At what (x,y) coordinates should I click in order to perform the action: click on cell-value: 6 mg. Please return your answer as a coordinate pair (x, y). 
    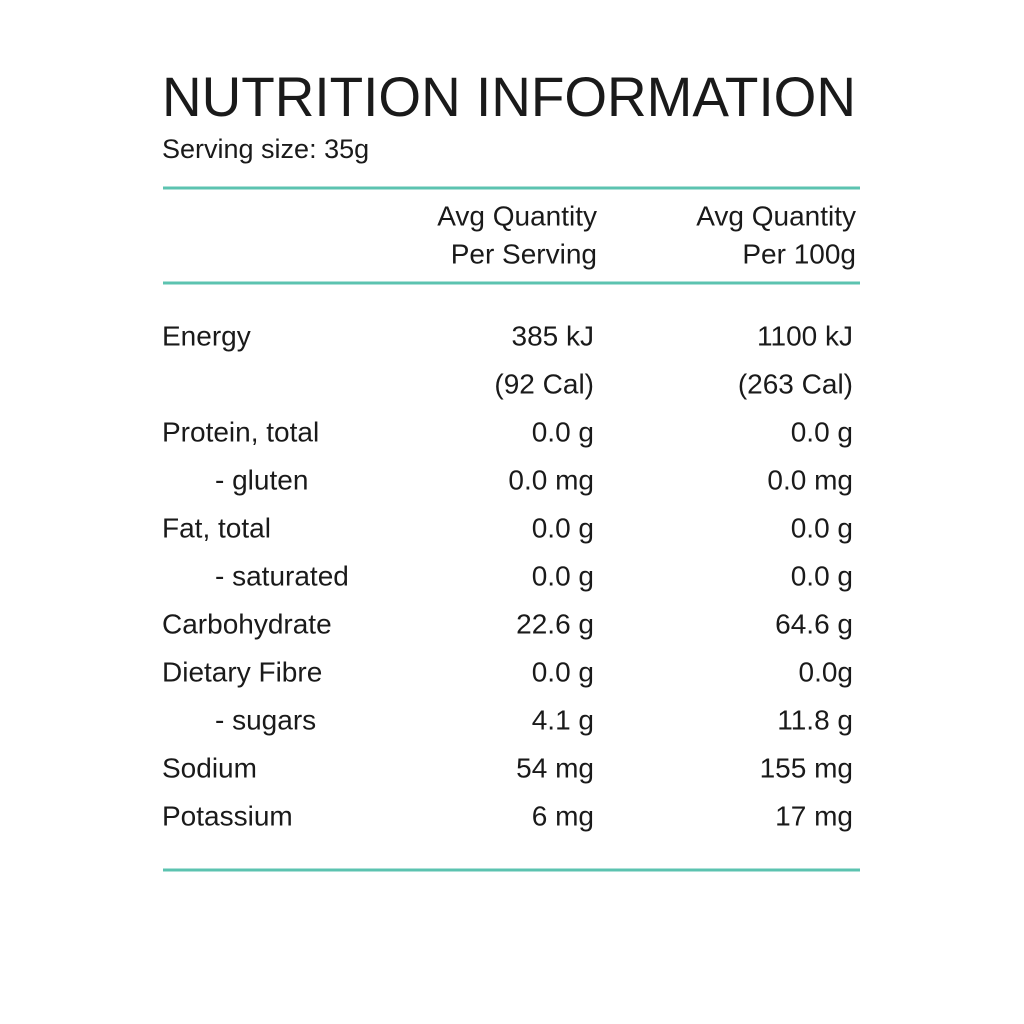
    Looking at the image, I should click on (563, 815).